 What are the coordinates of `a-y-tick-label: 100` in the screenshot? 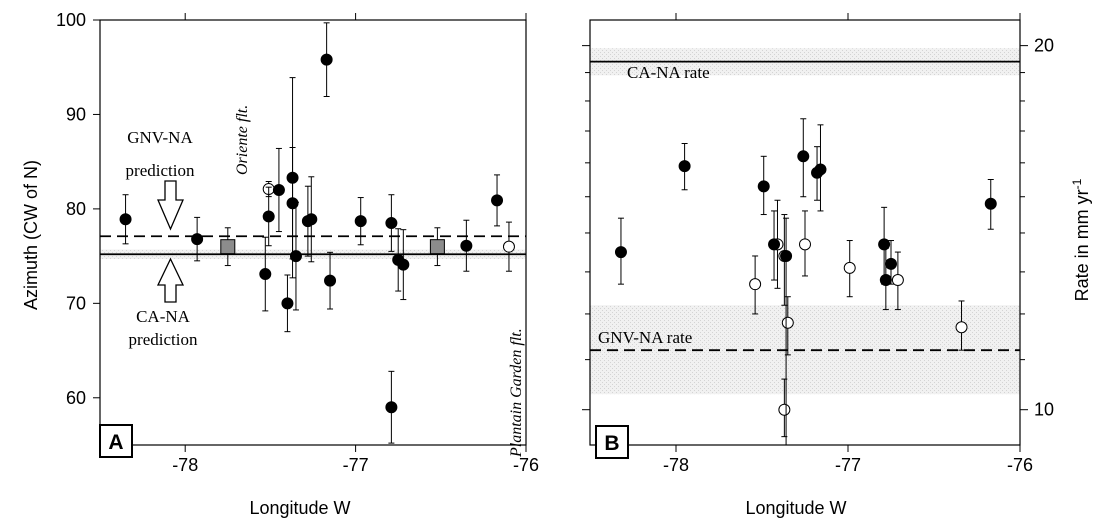 It's located at (71, 20).